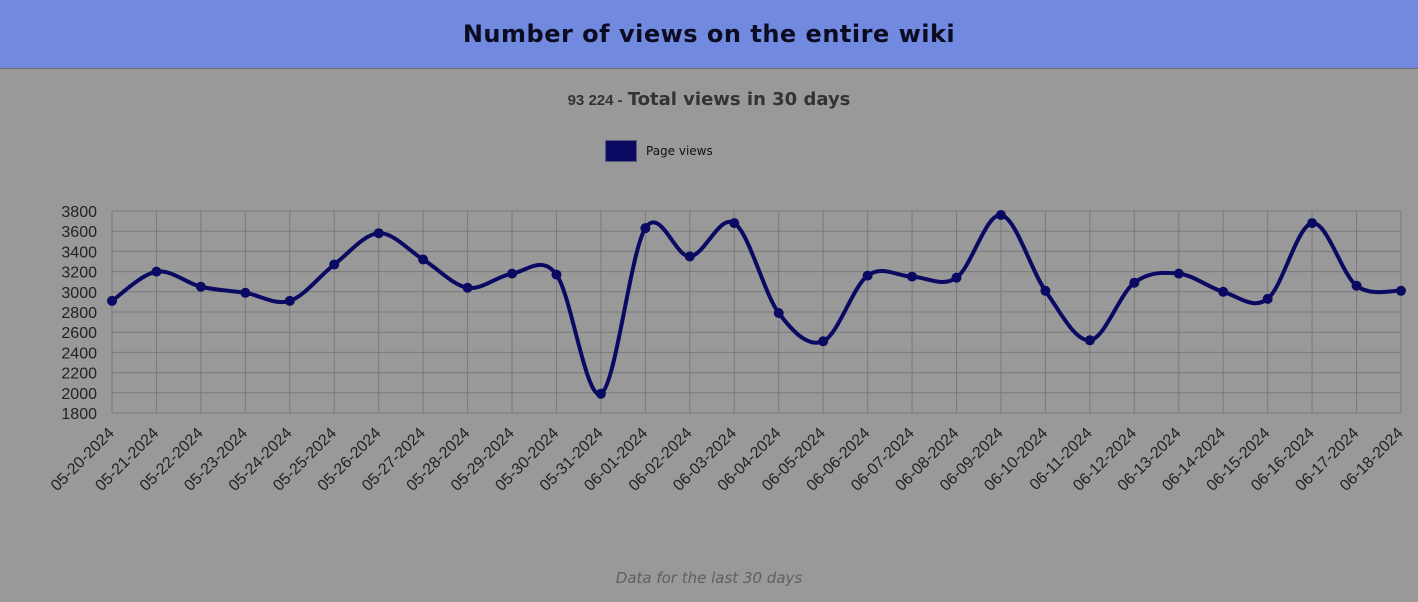 The height and width of the screenshot is (602, 1418). Describe the element at coordinates (79, 353) in the screenshot. I see `y-tick-label: 2400` at that location.